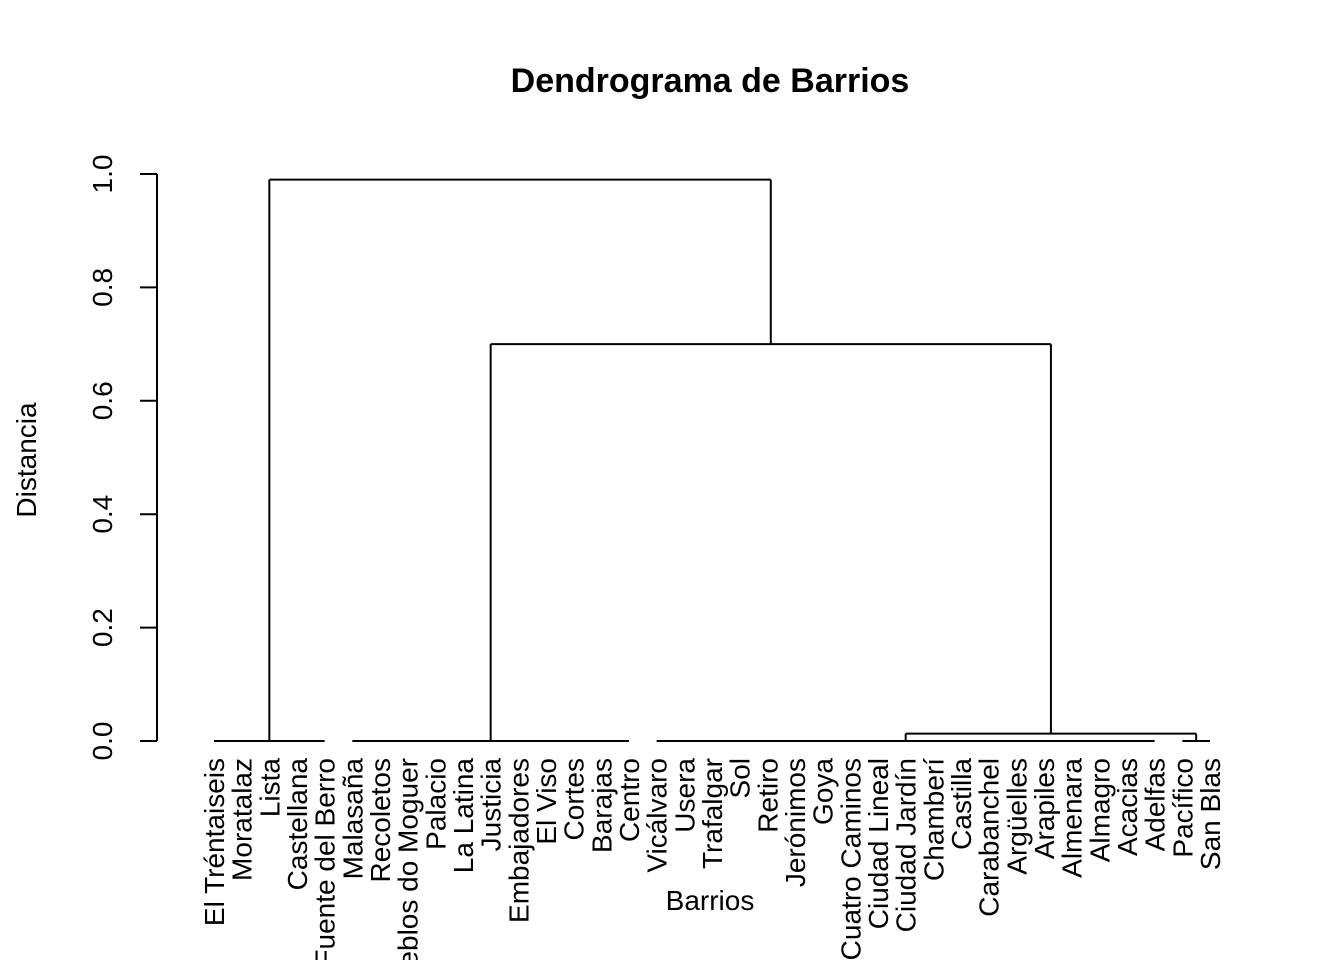 Image resolution: width=1344 pixels, height=960 pixels. What do you see at coordinates (463, 816) in the screenshot?
I see `leaf-label: La Latina` at bounding box center [463, 816].